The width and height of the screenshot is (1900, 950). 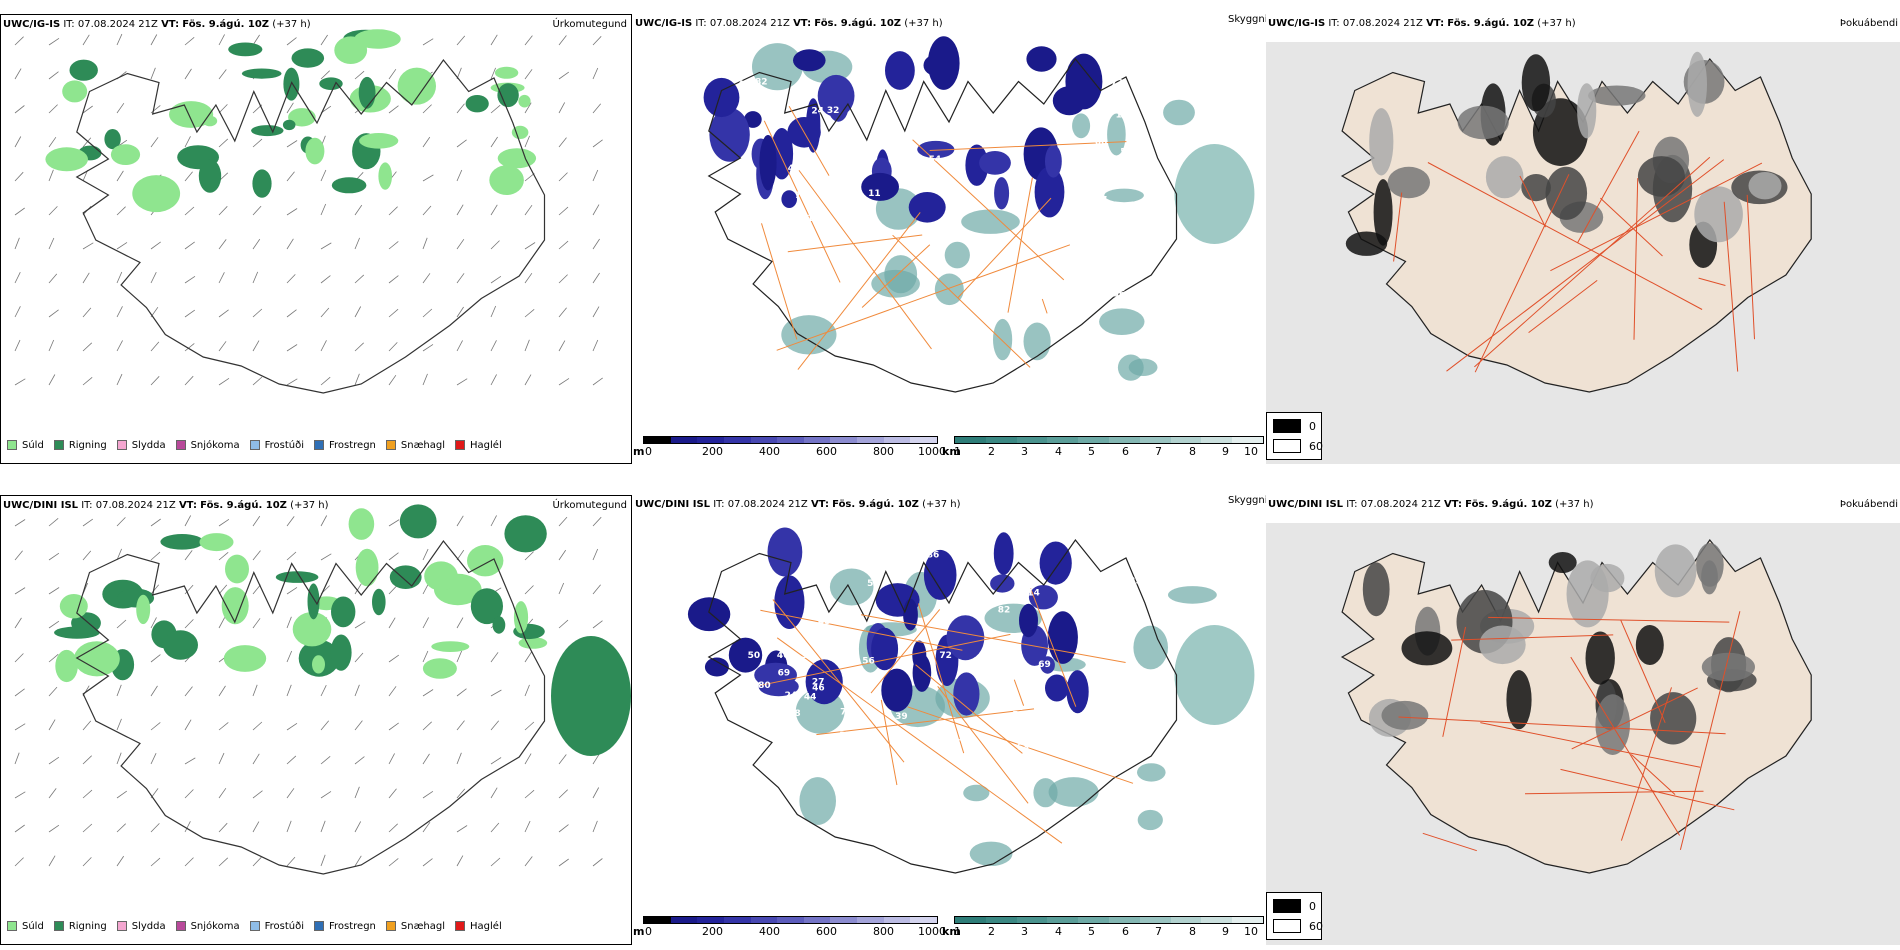 What do you see at coordinates (1111, 627) in the screenshot?
I see `ceiling-value-label: 76` at bounding box center [1111, 627].